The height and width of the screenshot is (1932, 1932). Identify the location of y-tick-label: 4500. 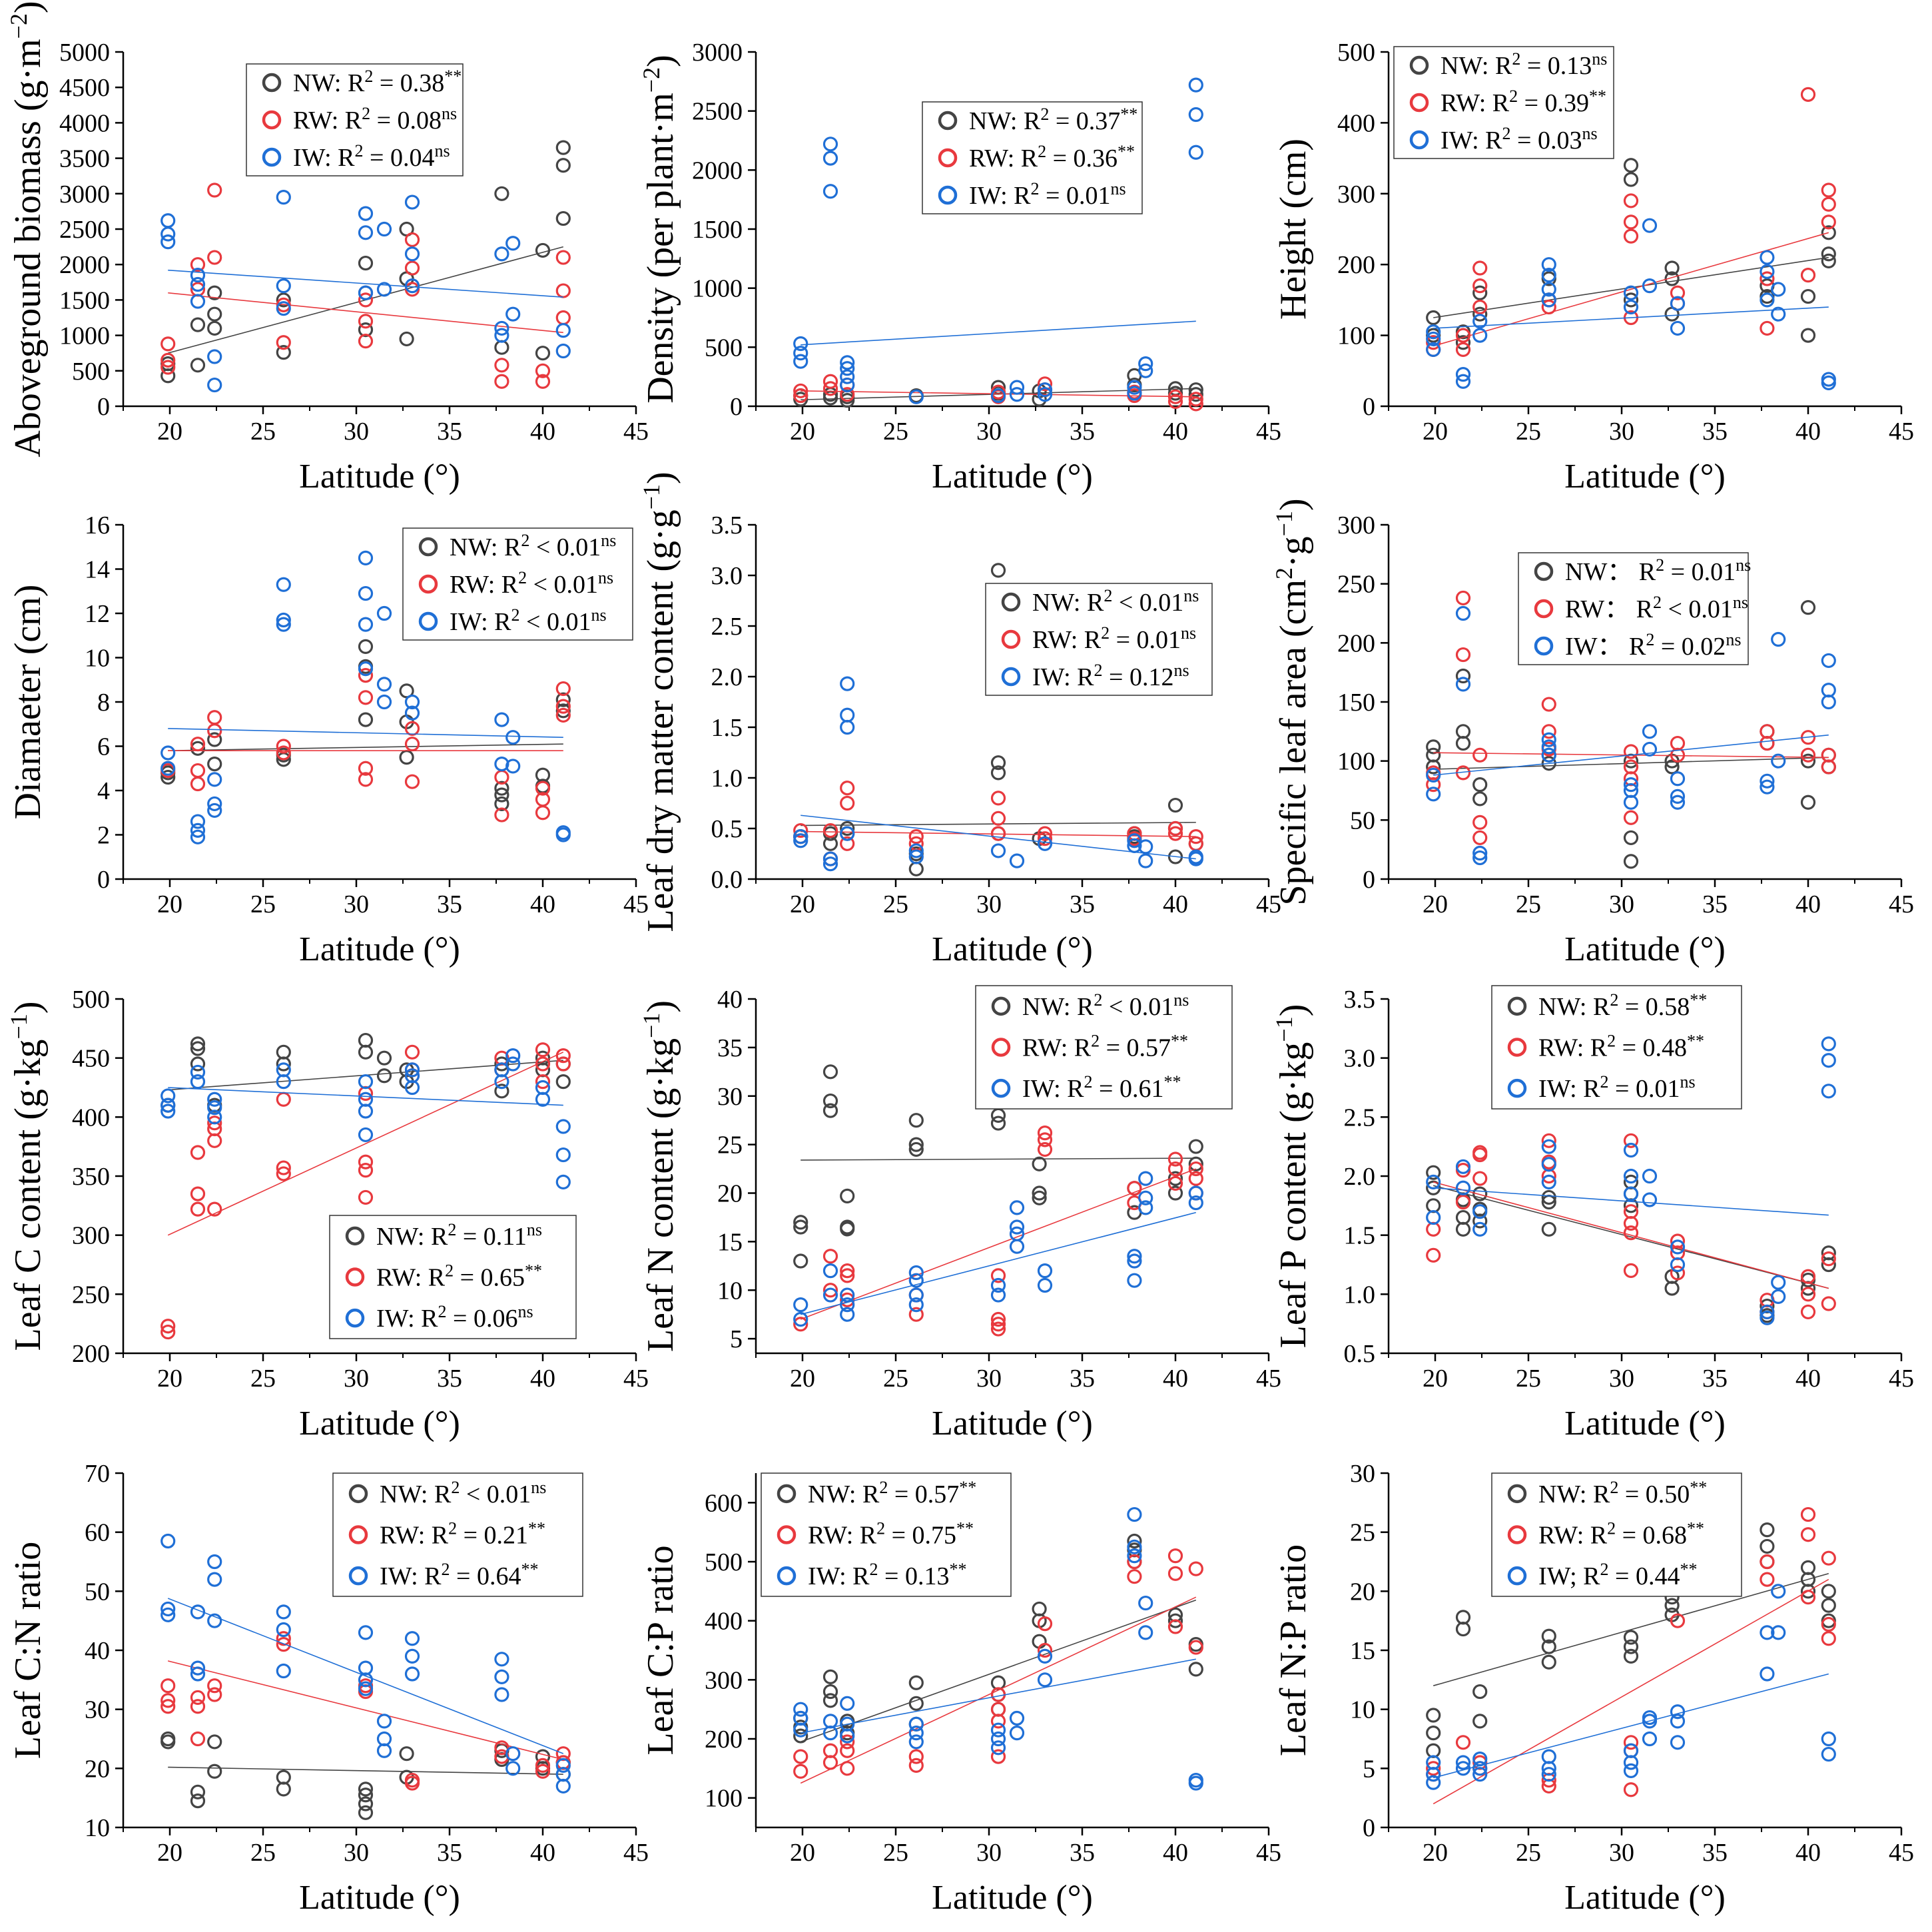
(84, 88).